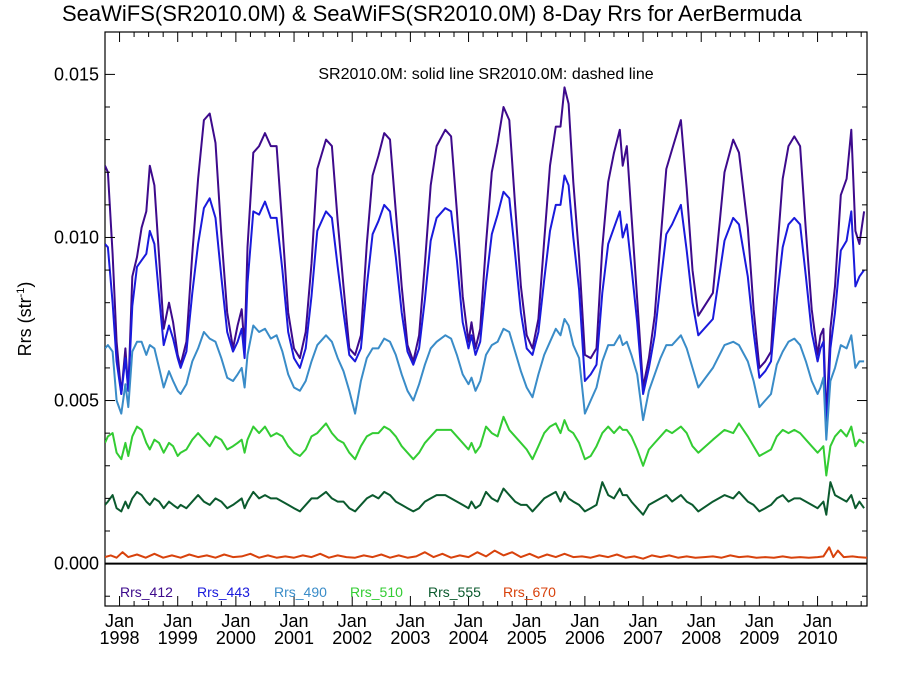 The image size is (900, 675). Describe the element at coordinates (300, 592) in the screenshot. I see `legend-item-rrs-490: Rrs_490` at that location.